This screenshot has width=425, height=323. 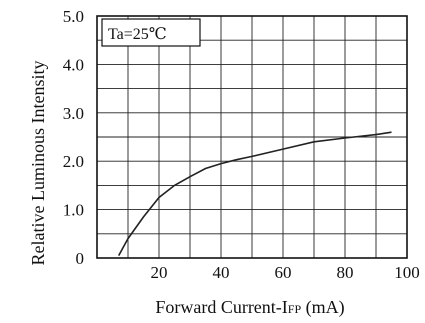 I want to click on temperature-annotation: Ta=25℃, so click(x=137, y=34).